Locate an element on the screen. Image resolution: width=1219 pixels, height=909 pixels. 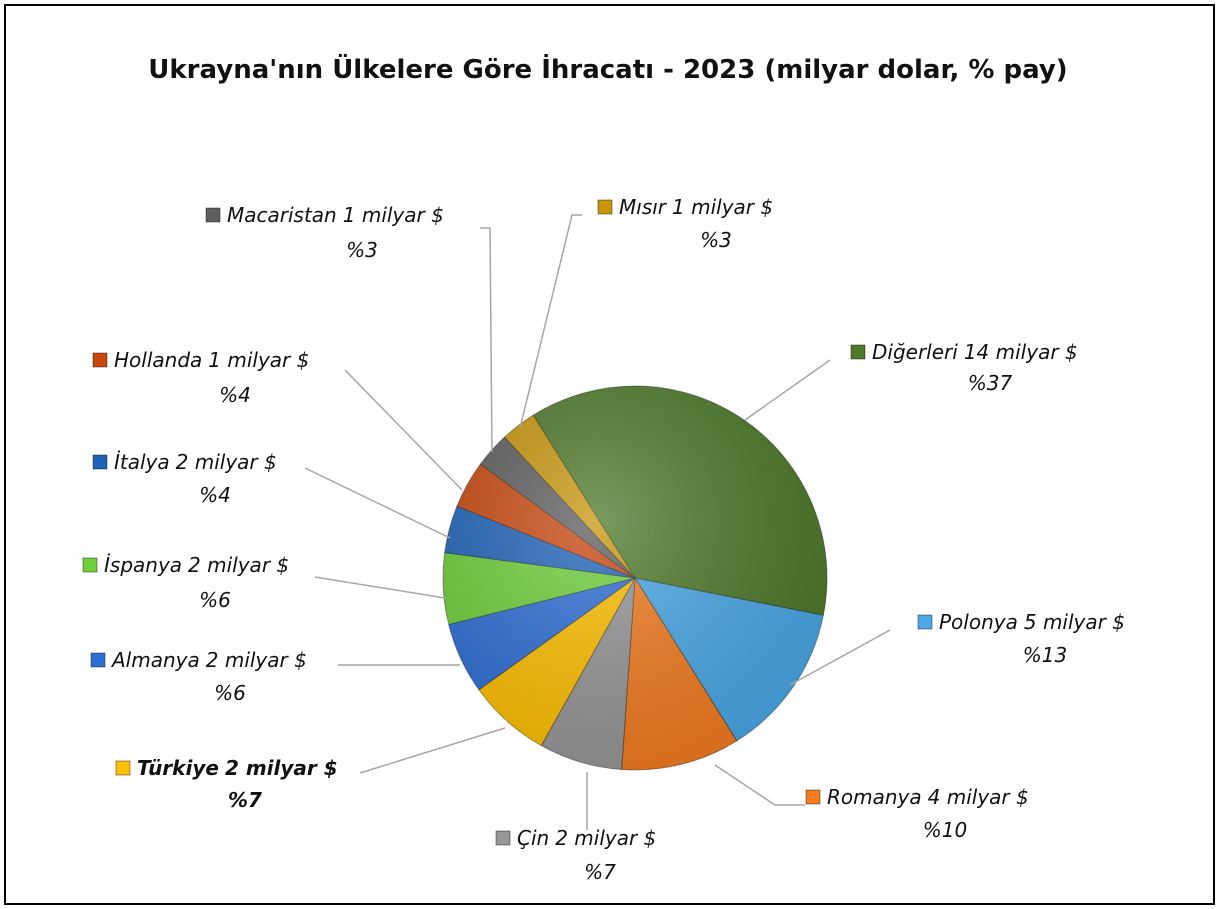
data-label: İspanya 2 milyar $ is located at coordinates (196, 565).